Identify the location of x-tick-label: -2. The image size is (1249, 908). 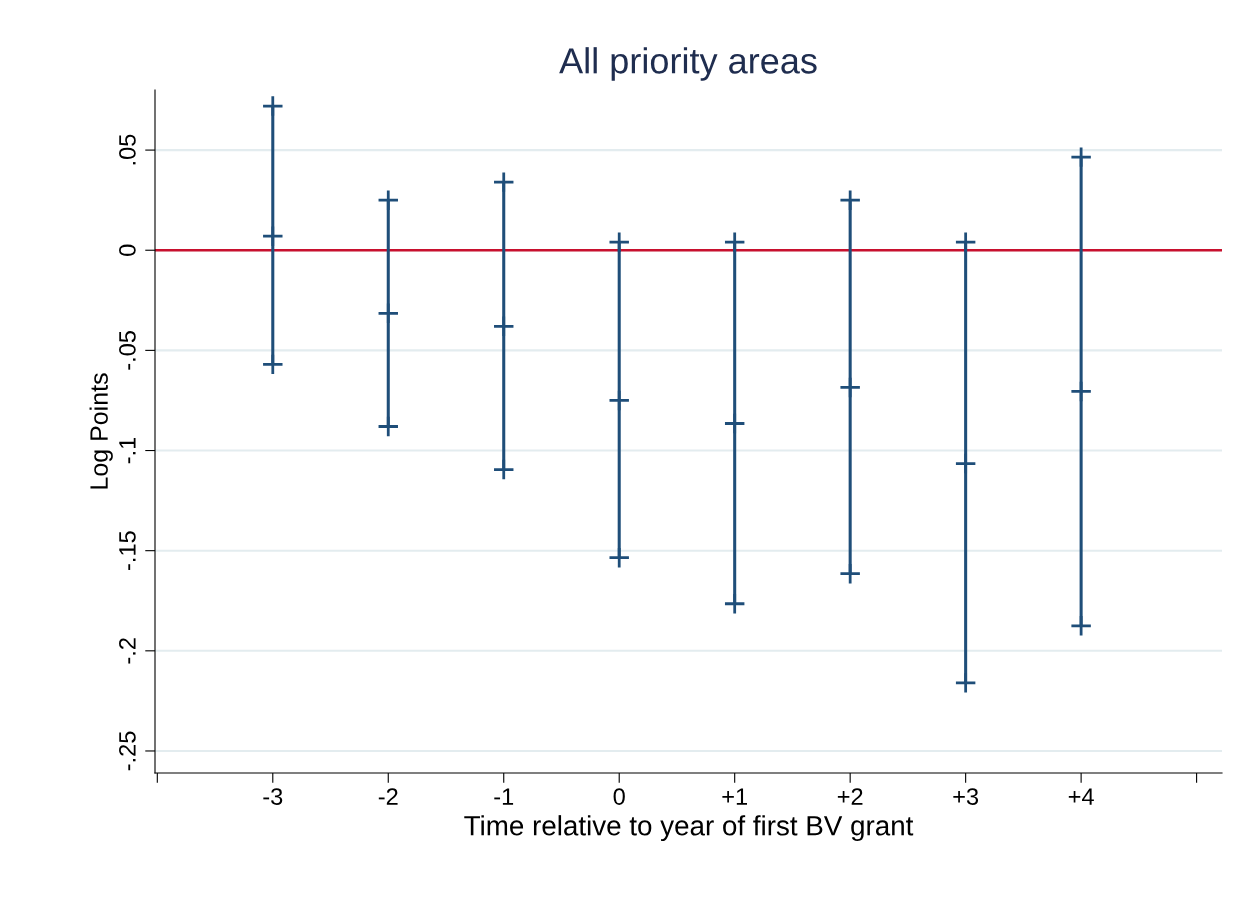
(388, 796).